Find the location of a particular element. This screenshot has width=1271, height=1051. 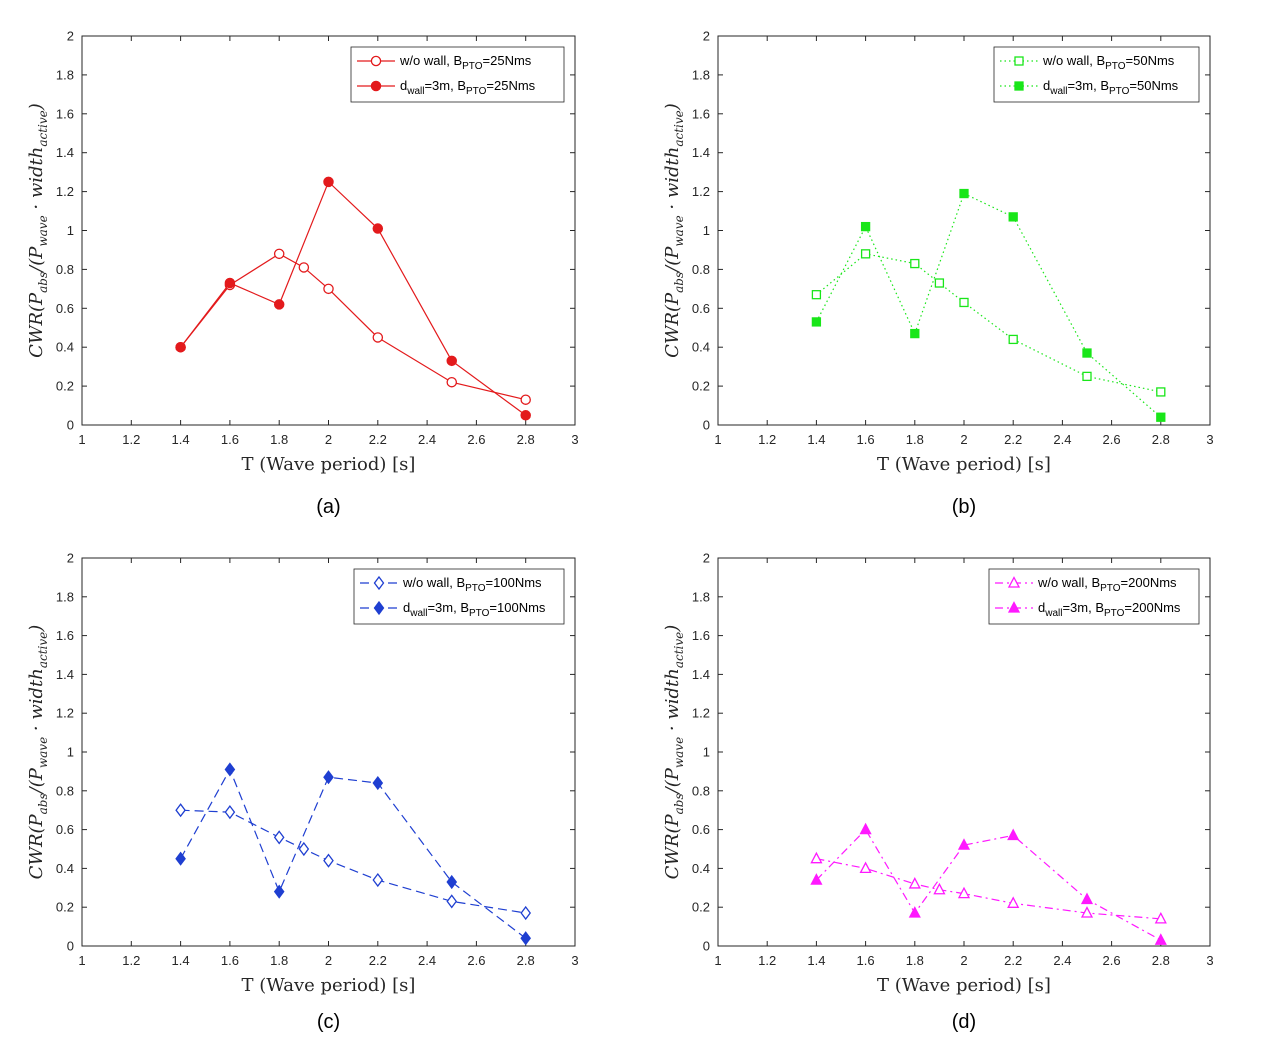

panel-caption: (c) is located at coordinates (328, 1022).